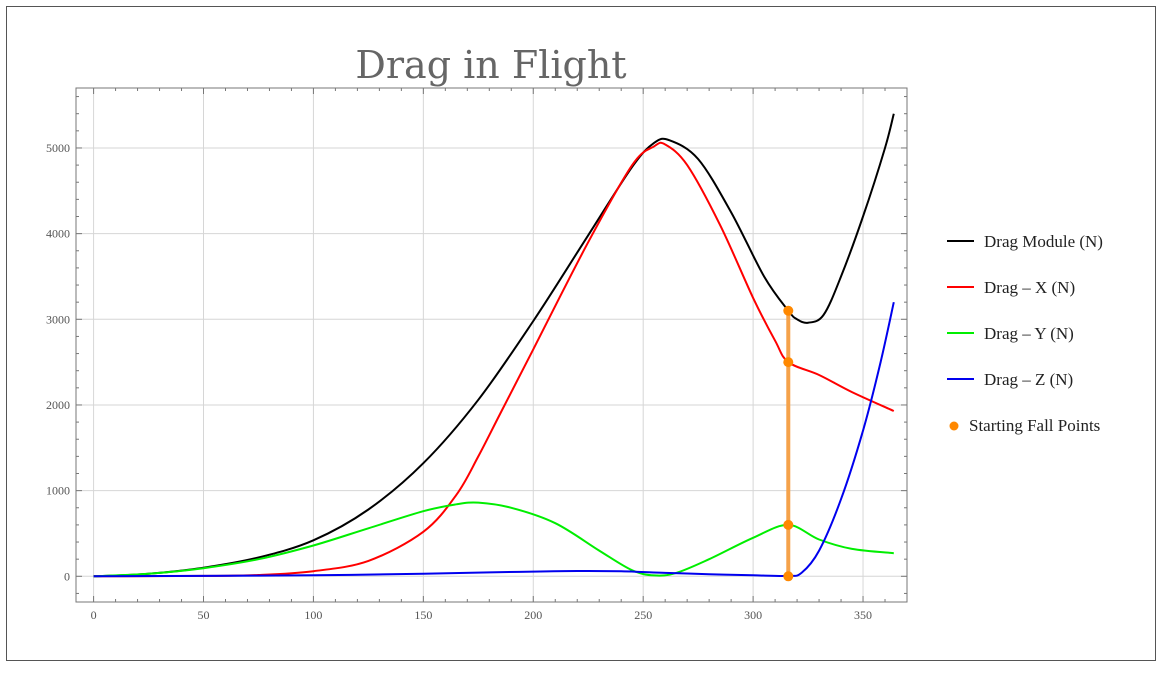 This screenshot has width=1174, height=676. Describe the element at coordinates (533, 615) in the screenshot. I see `x-tick-label: 200` at that location.